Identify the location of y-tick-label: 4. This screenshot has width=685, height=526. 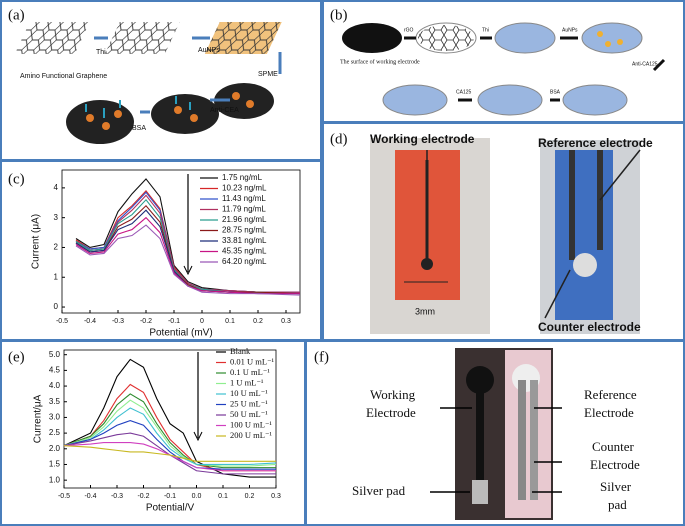
(56, 187).